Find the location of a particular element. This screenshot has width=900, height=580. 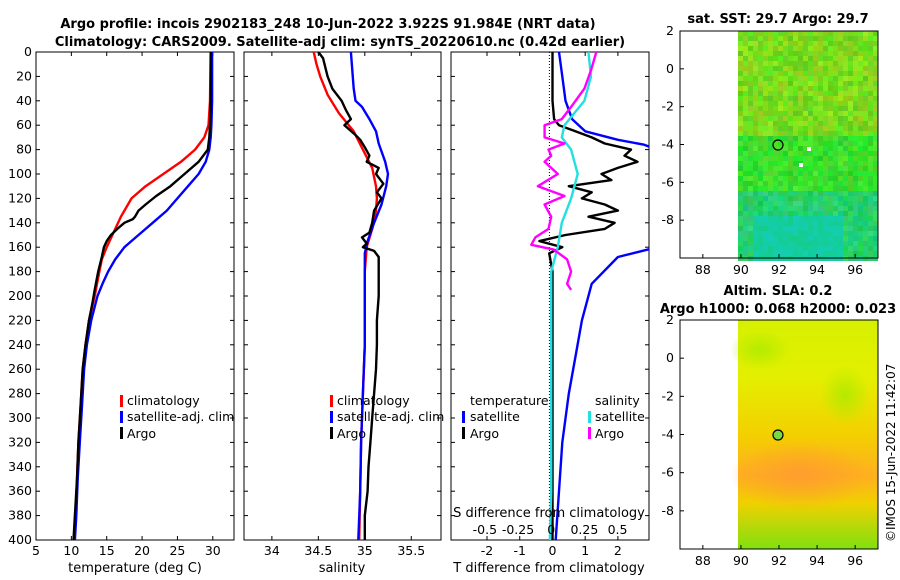

legend-label-temp-satellite: satellite is located at coordinates (495, 416).